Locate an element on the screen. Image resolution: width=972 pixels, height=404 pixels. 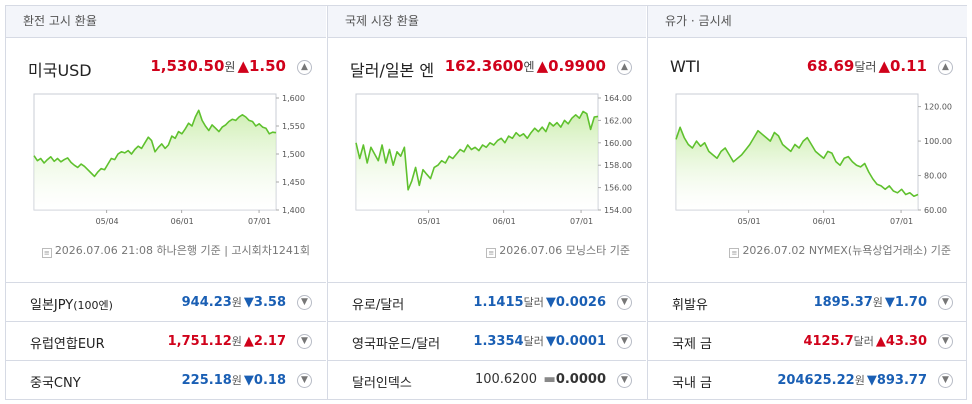
change-arrow-icon: ▬ is located at coordinates (549, 379).